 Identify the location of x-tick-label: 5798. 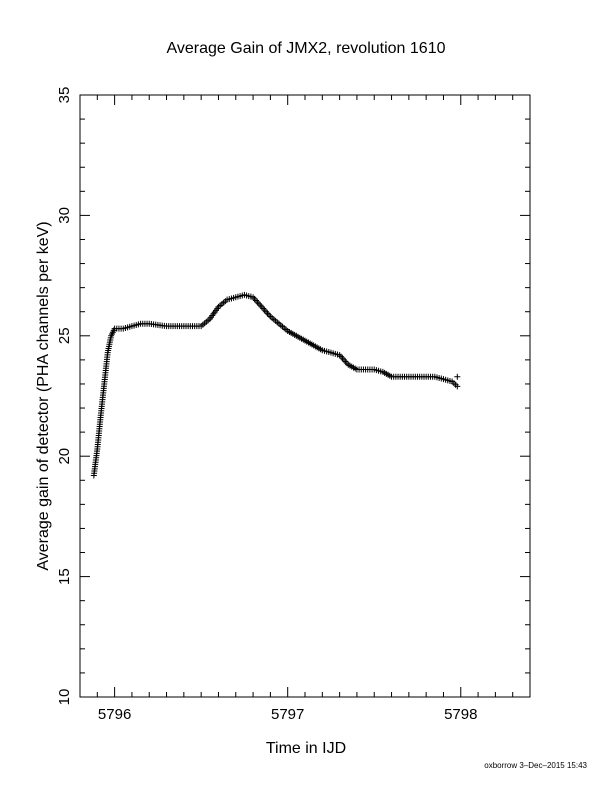
(460, 714).